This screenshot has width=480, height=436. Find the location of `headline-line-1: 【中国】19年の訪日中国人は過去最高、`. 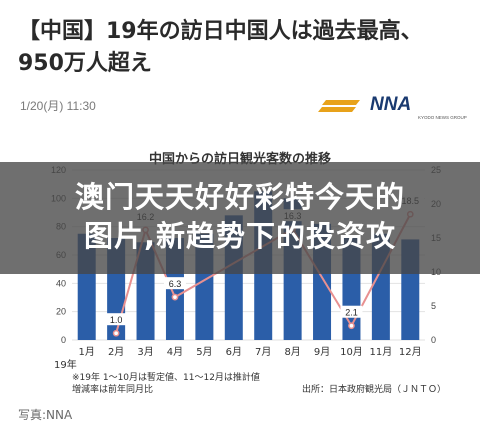

headline-line-1: 【中国】19年の訪日中国人は過去最高、 is located at coordinates (220, 31).